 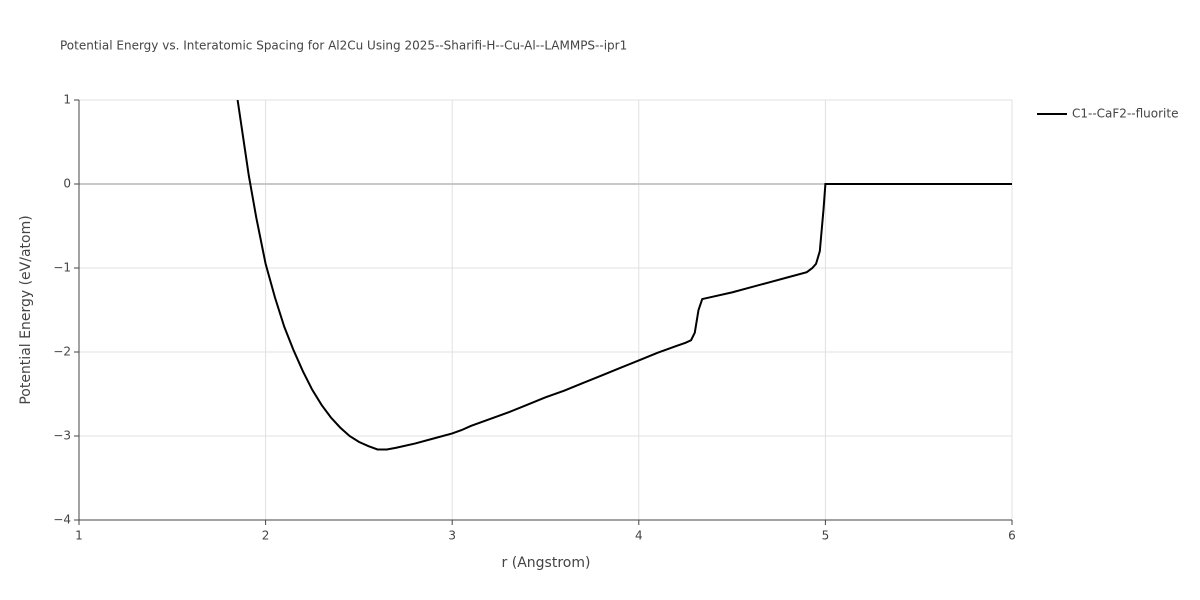 I want to click on y-tick-label: −3, so click(x=62, y=436).